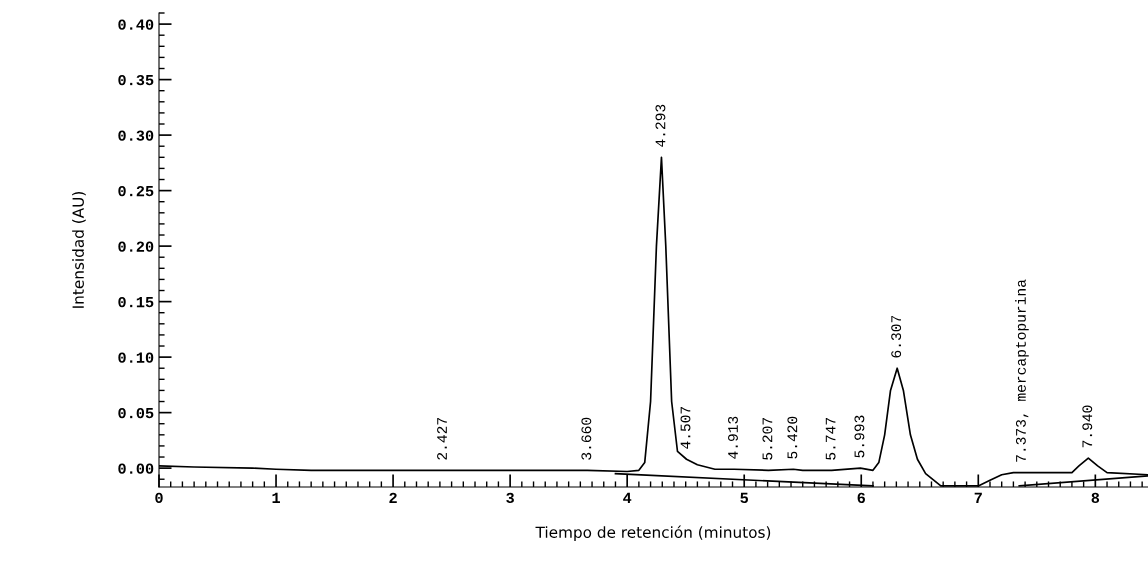 The height and width of the screenshot is (581, 1148). What do you see at coordinates (136, 24) in the screenshot?
I see `y-tick-label: 0.40` at bounding box center [136, 24].